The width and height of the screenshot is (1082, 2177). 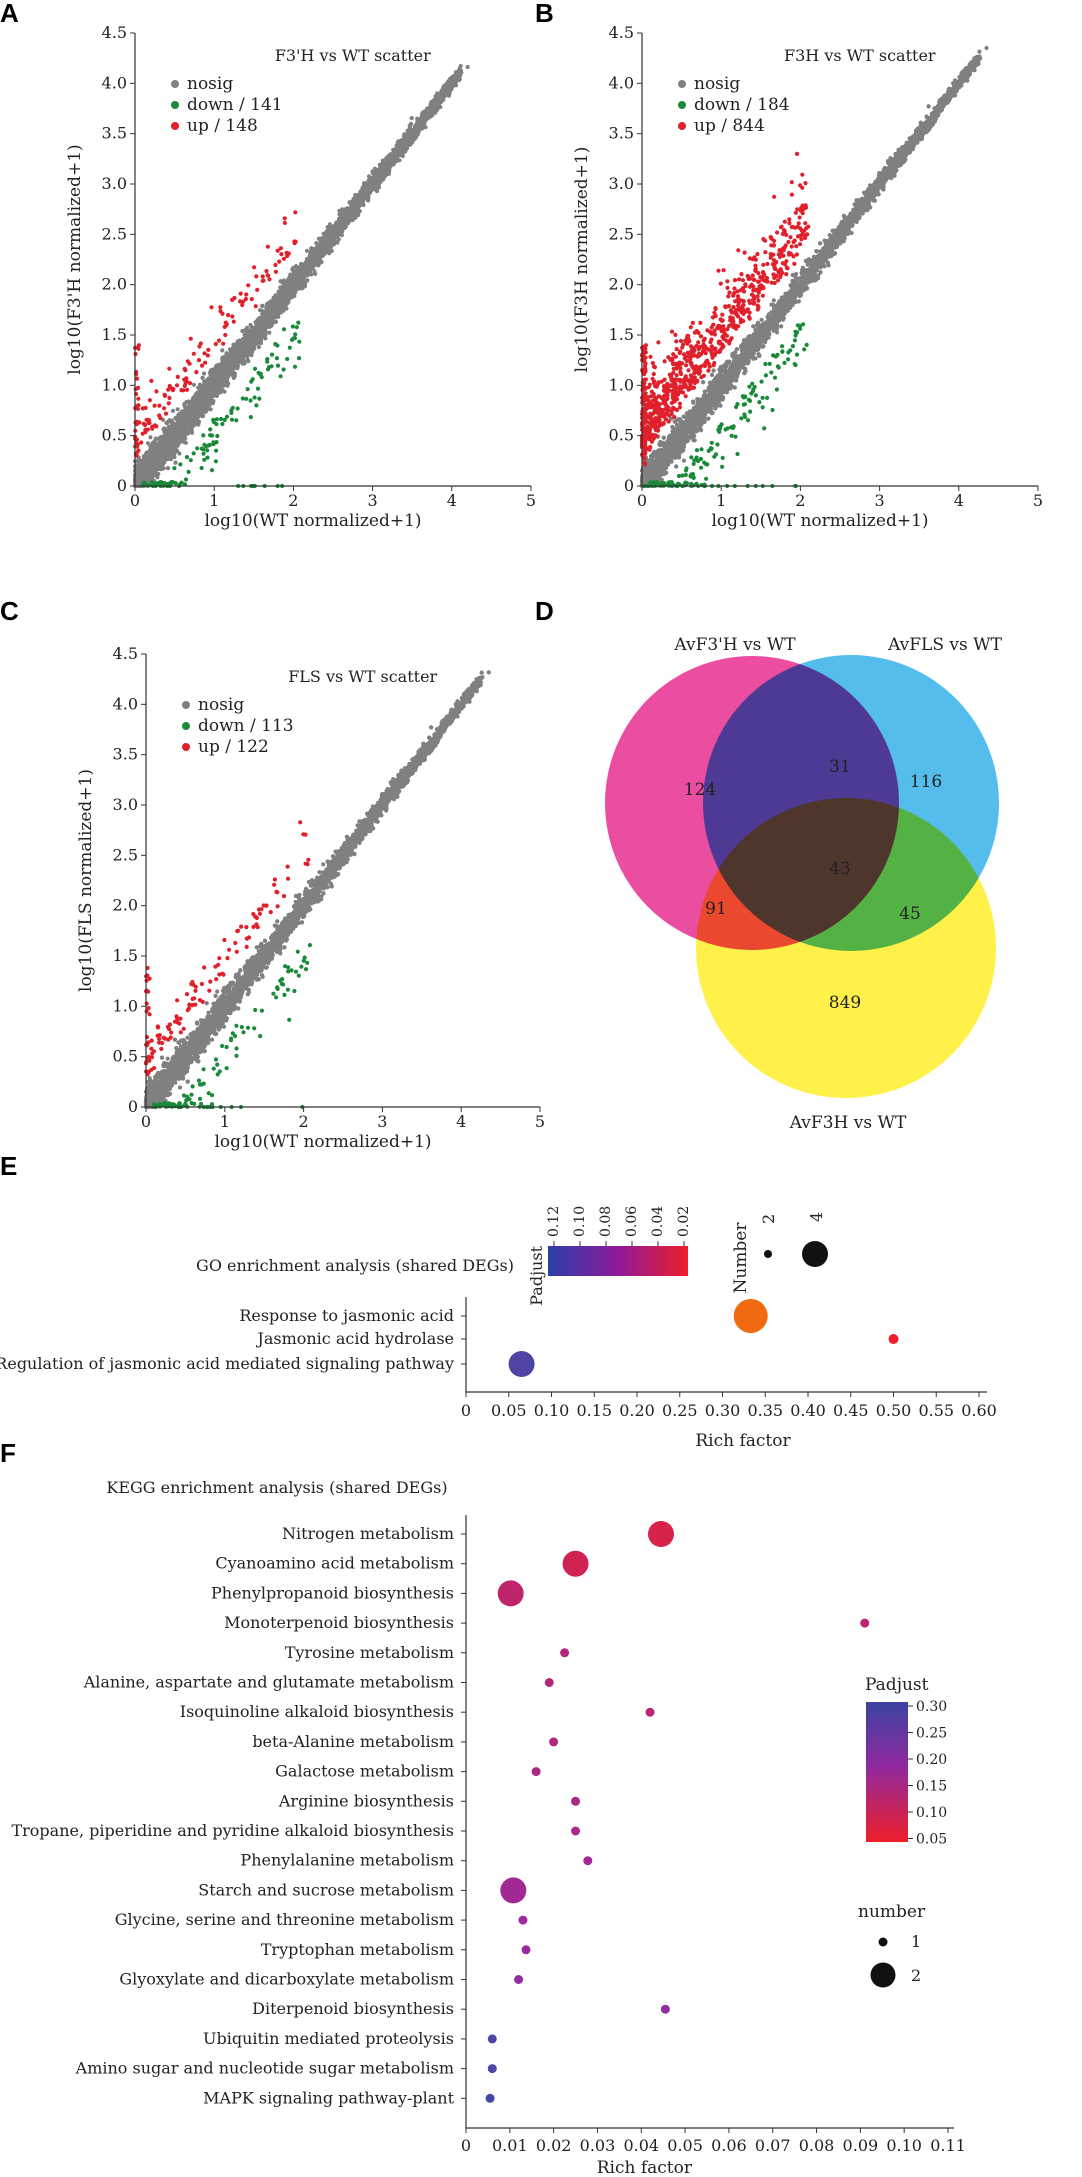 What do you see at coordinates (544, 611) in the screenshot?
I see `panel-label-D: D` at bounding box center [544, 611].